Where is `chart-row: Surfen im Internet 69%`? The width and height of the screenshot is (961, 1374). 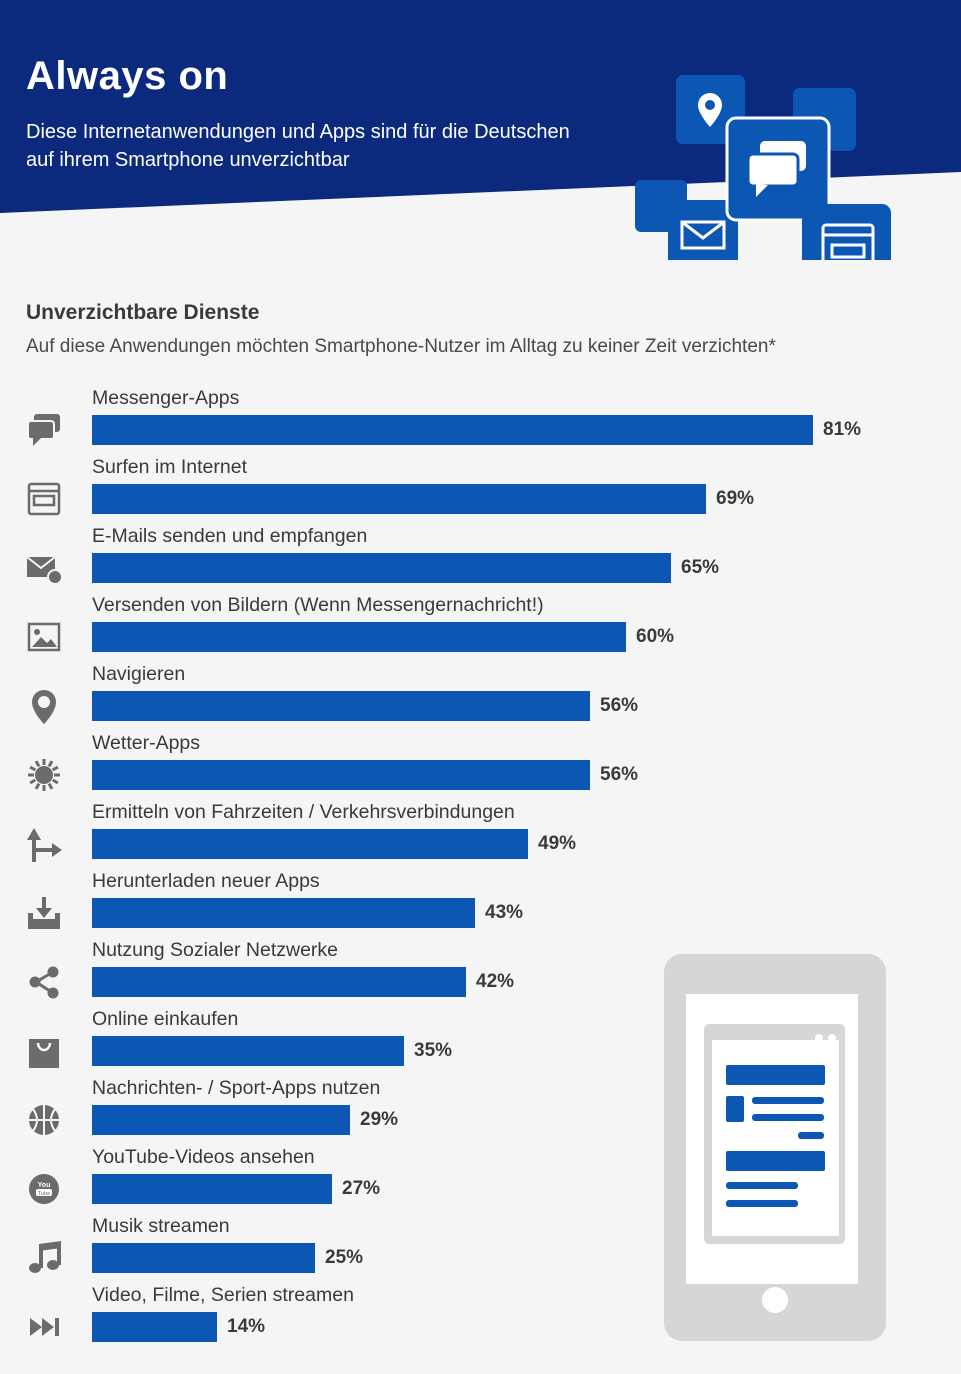 chart-row: Surfen im Internet 69% is located at coordinates (480, 491).